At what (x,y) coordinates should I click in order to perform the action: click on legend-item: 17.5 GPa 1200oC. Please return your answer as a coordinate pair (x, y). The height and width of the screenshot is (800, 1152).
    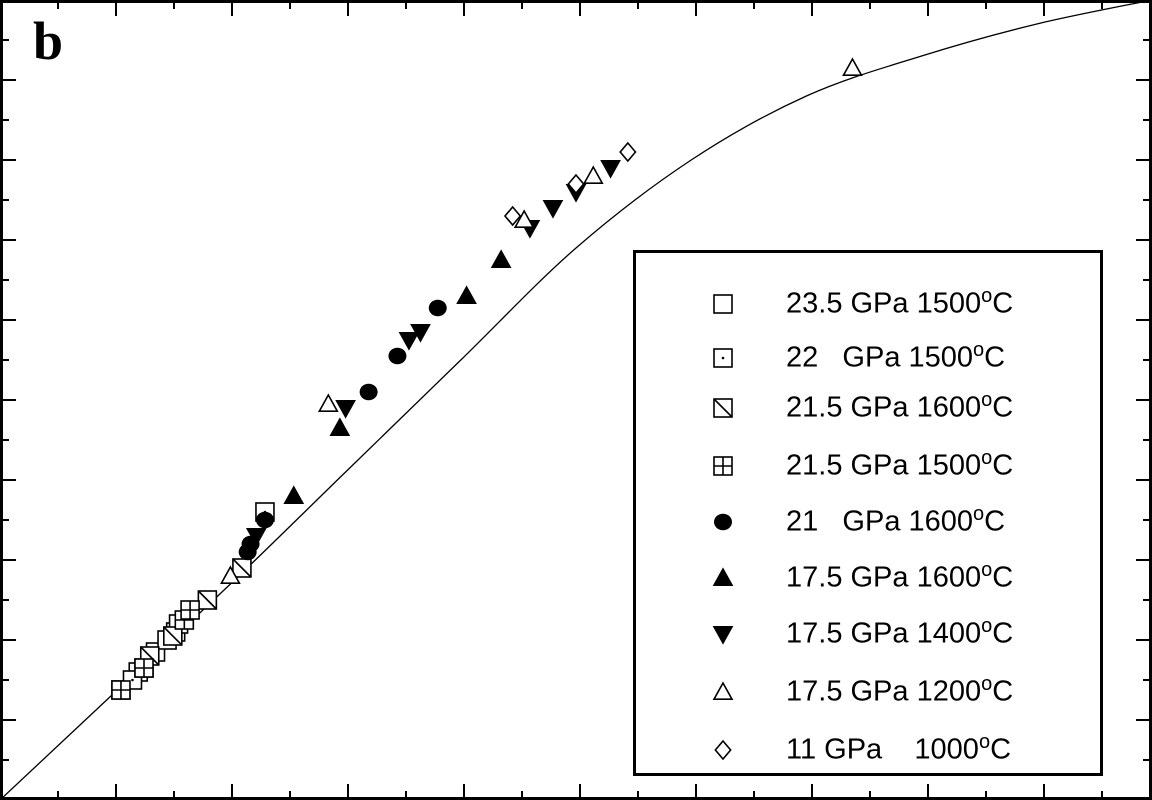
    Looking at the image, I should click on (868, 691).